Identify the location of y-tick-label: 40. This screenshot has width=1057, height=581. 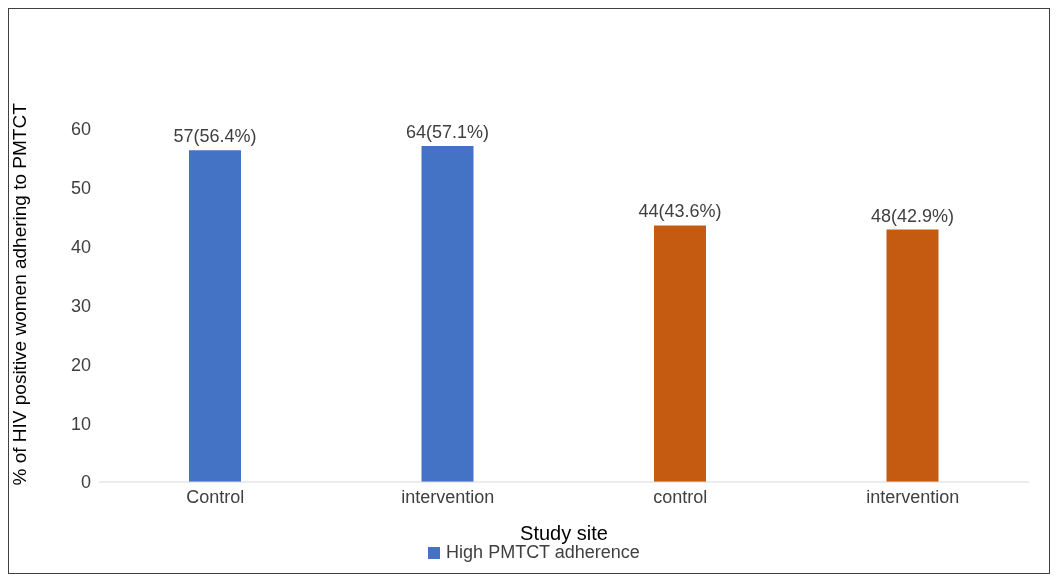
(80, 247).